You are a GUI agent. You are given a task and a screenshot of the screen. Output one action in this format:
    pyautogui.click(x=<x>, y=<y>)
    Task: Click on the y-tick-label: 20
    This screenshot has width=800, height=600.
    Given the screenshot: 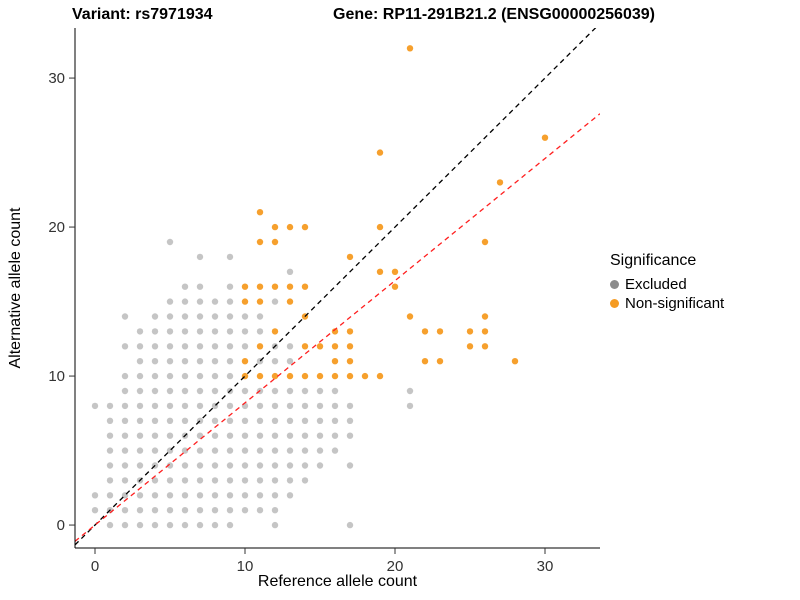 What is the action you would take?
    pyautogui.click(x=56, y=227)
    